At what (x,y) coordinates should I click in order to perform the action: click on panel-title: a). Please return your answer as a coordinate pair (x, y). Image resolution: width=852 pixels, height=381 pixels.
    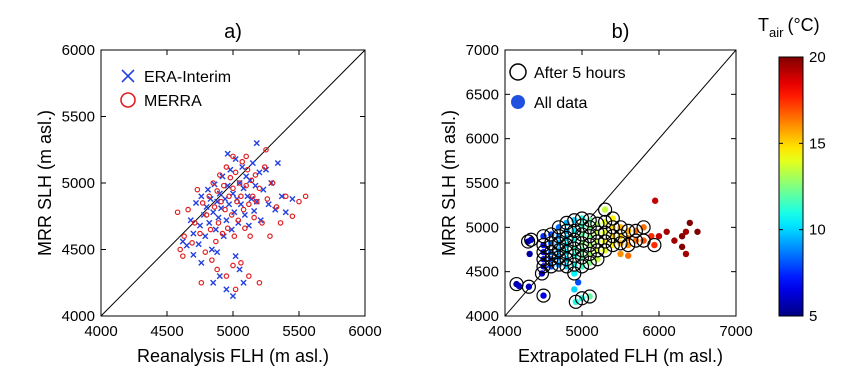
    Looking at the image, I should click on (233, 32).